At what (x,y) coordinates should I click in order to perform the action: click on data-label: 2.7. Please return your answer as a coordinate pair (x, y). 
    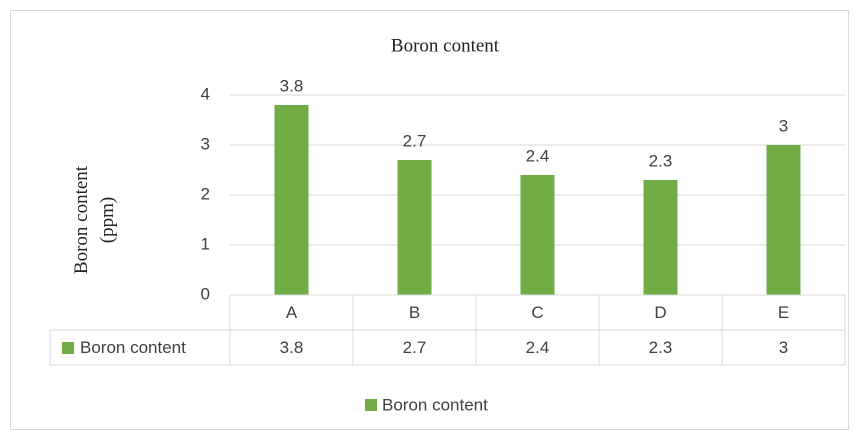
    Looking at the image, I should click on (415, 140).